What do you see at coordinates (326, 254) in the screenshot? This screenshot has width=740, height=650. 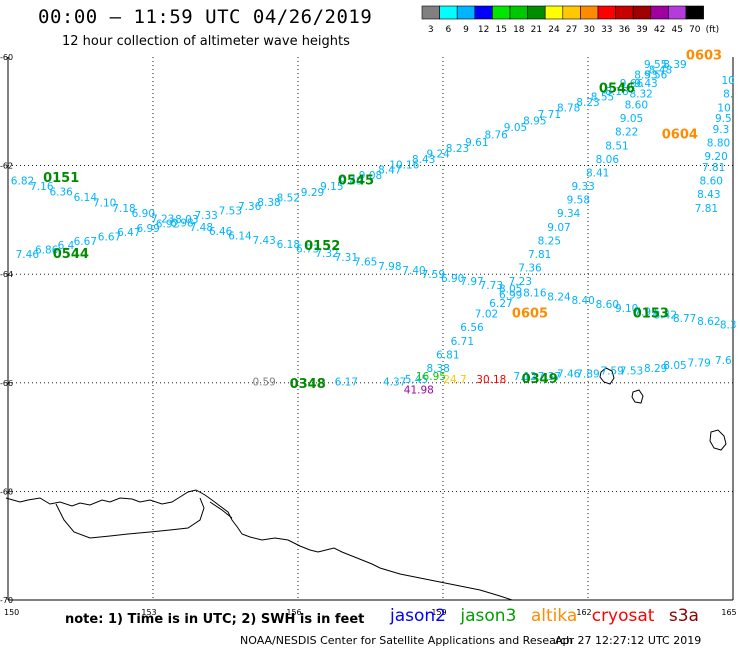 I see `wave-height-value: 7.32` at bounding box center [326, 254].